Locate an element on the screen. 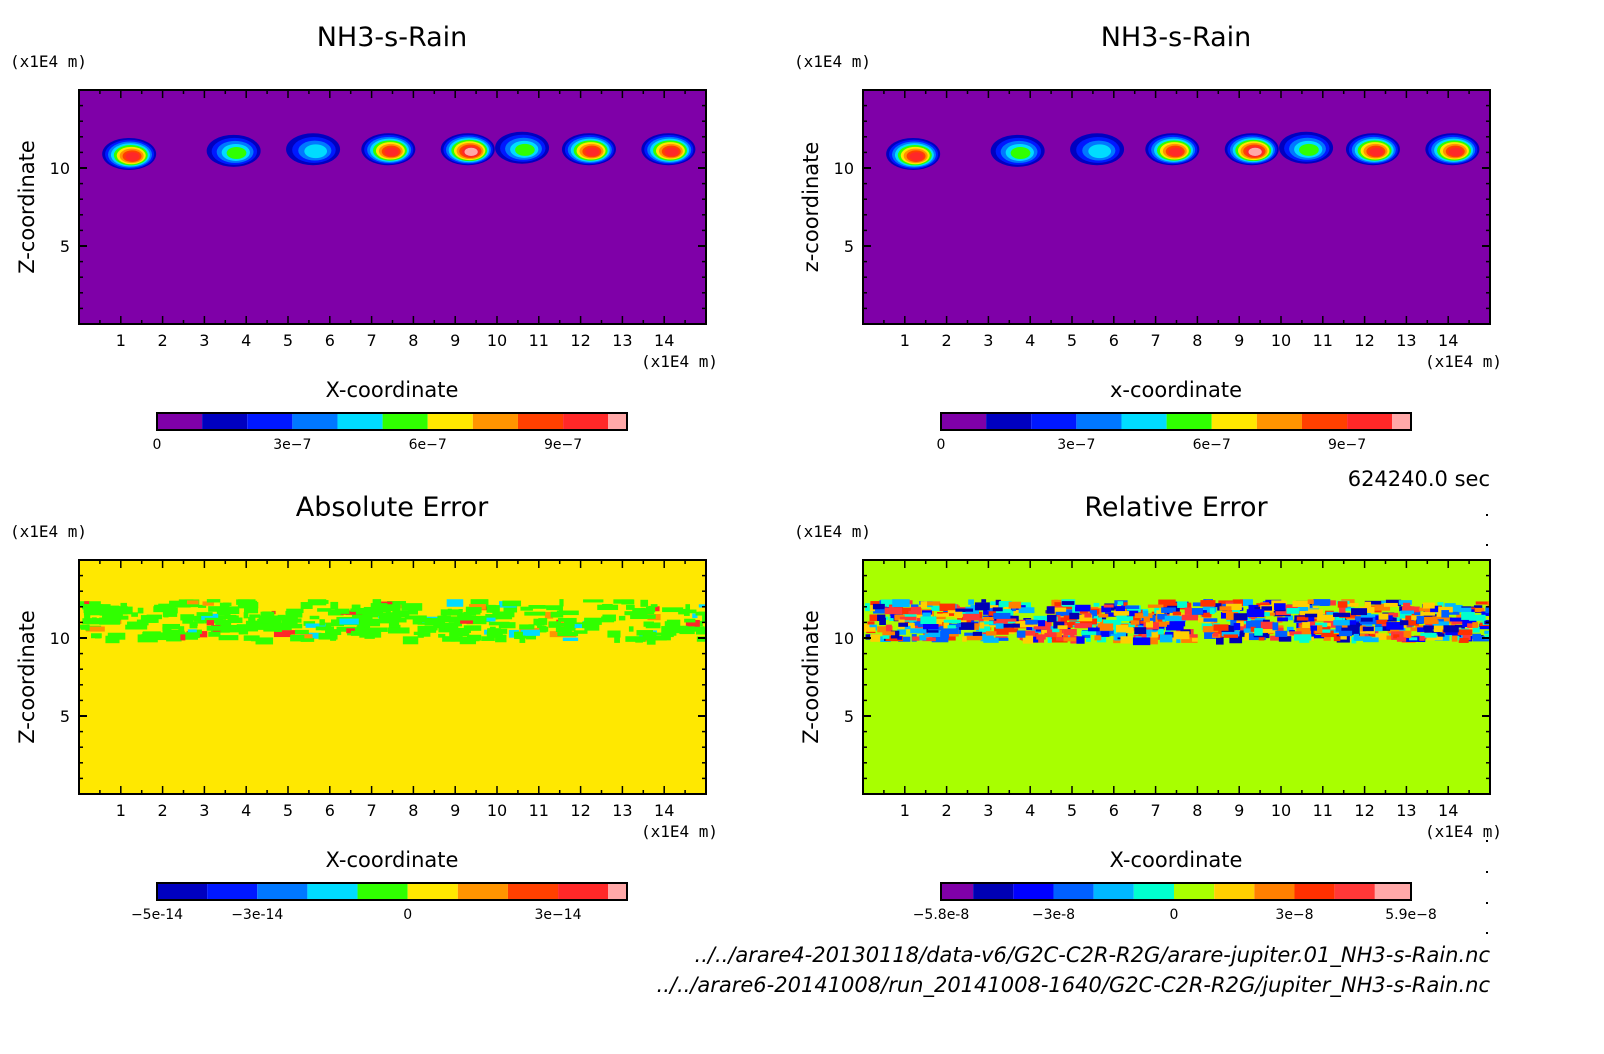  y-unit-label: (x1E4 m) is located at coordinates (48, 531).